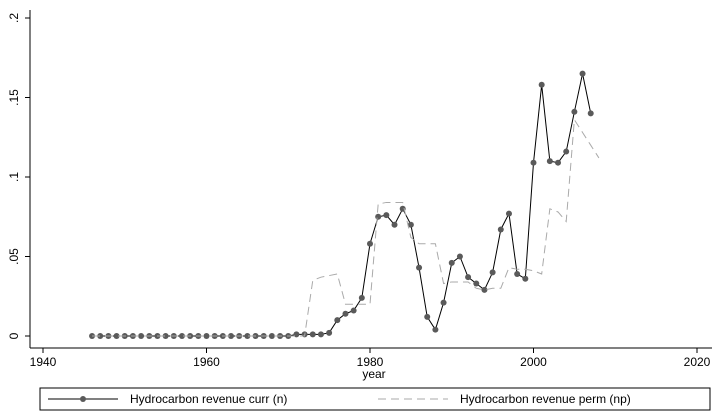  I want to click on legend-box, so click(375, 399).